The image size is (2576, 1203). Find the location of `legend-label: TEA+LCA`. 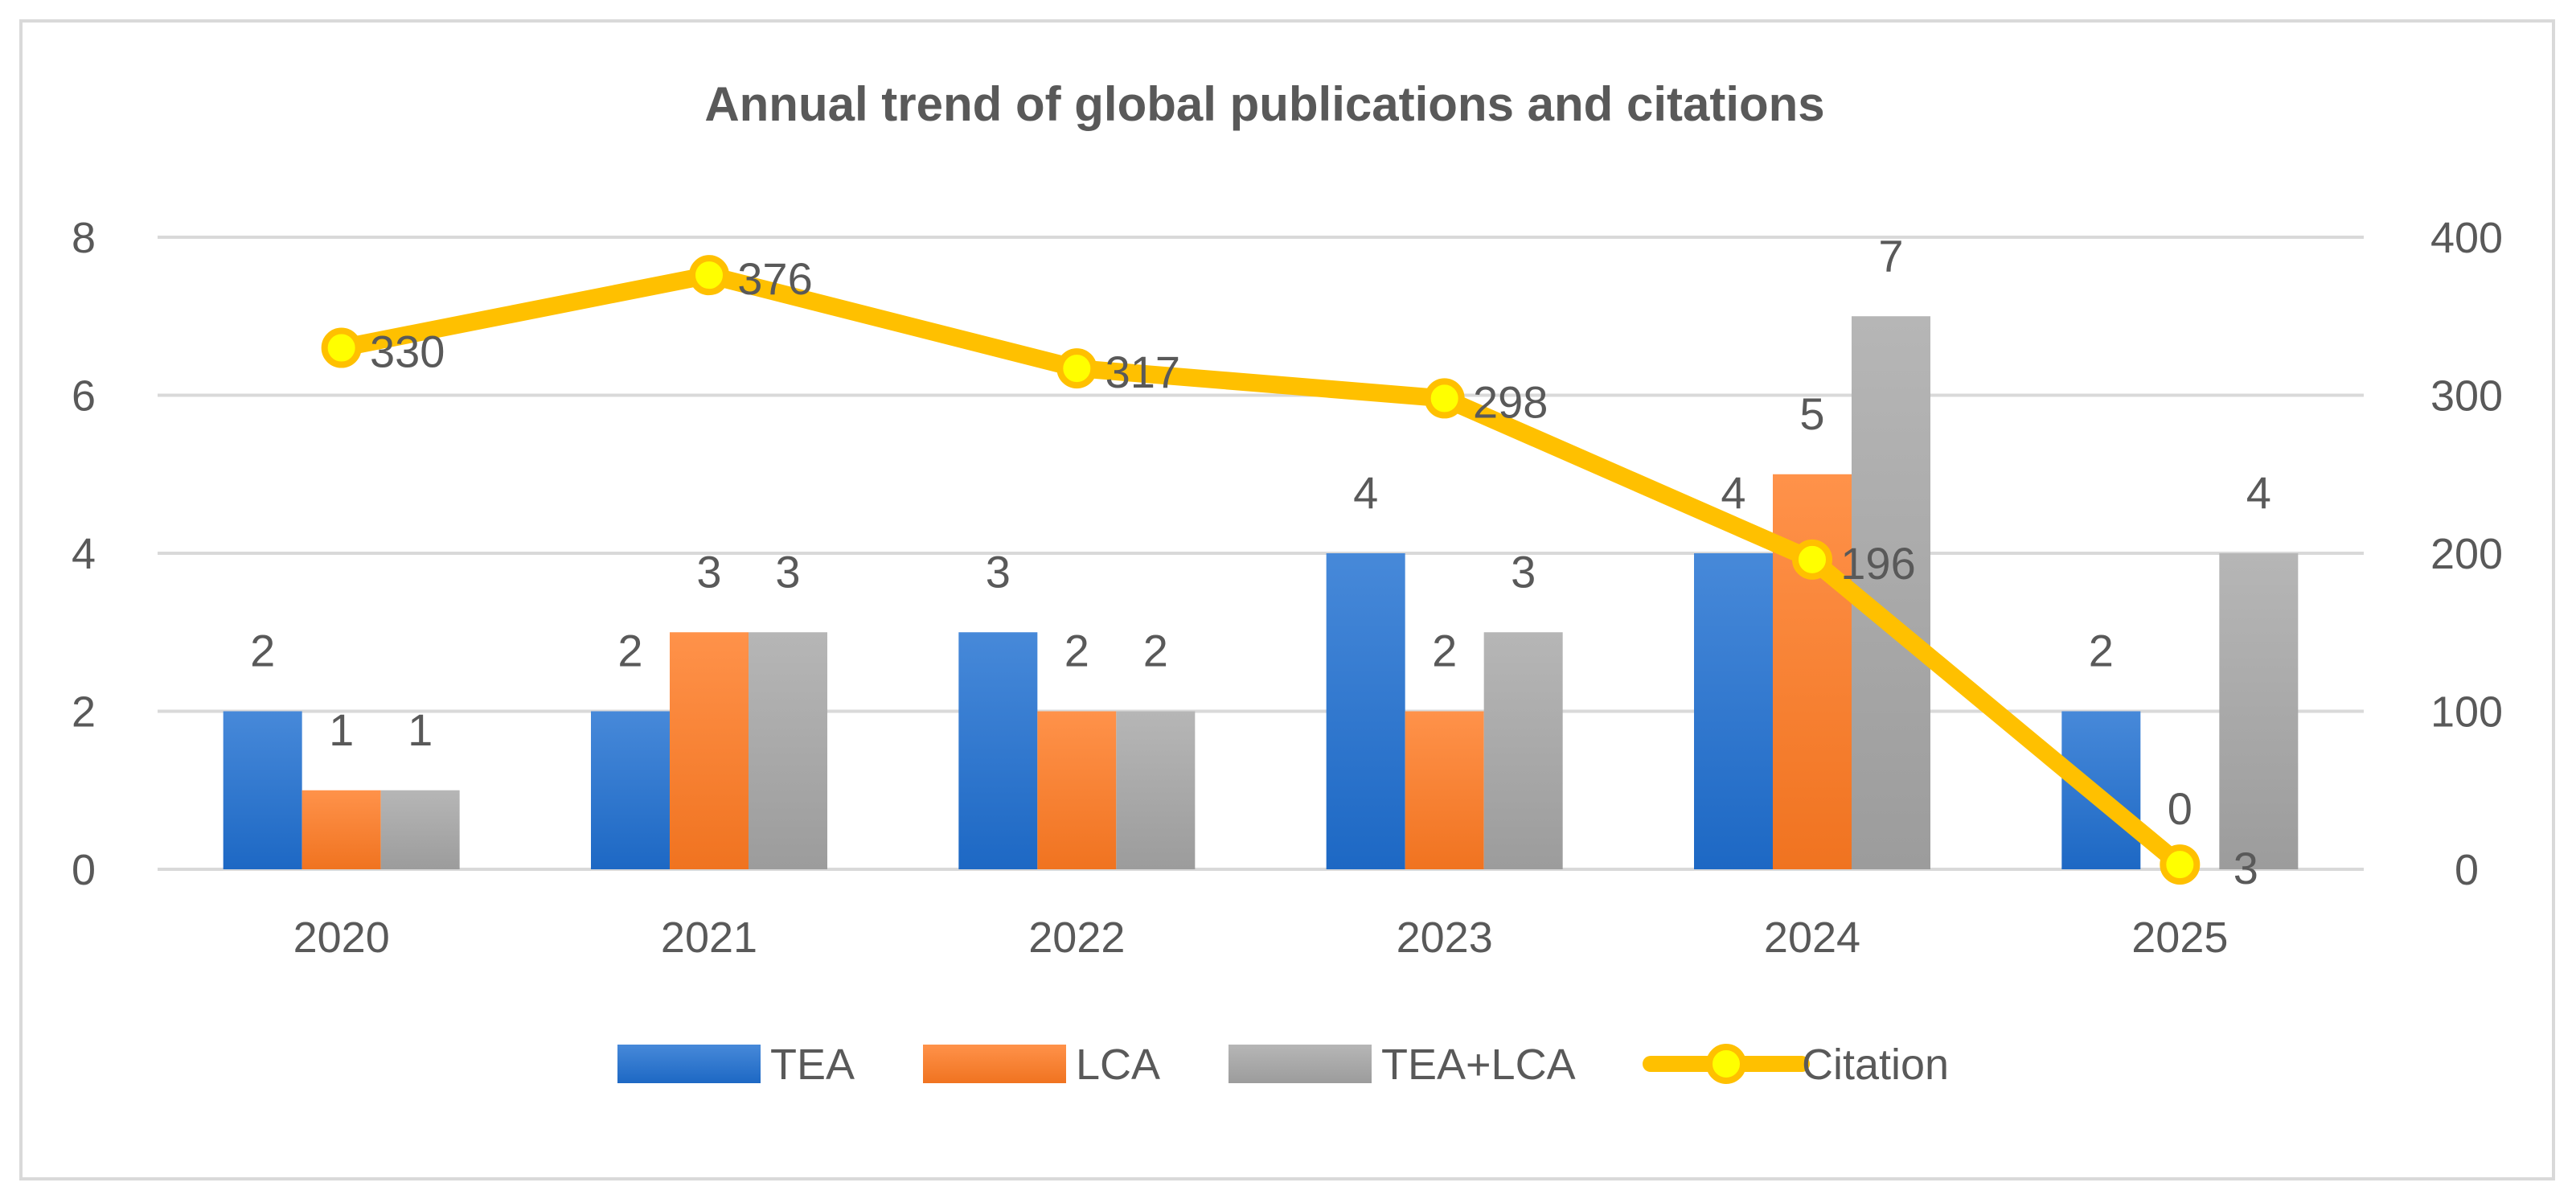

legend-label: TEA+LCA is located at coordinates (1478, 1065).